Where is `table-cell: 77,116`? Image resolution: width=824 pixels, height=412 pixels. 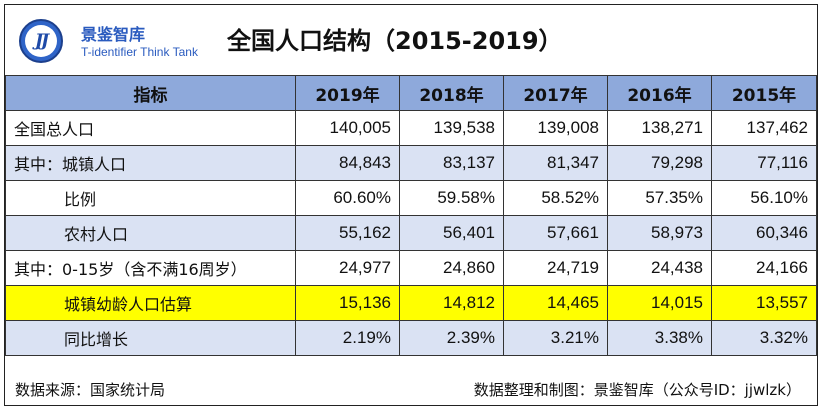 table-cell: 77,116 is located at coordinates (764, 163).